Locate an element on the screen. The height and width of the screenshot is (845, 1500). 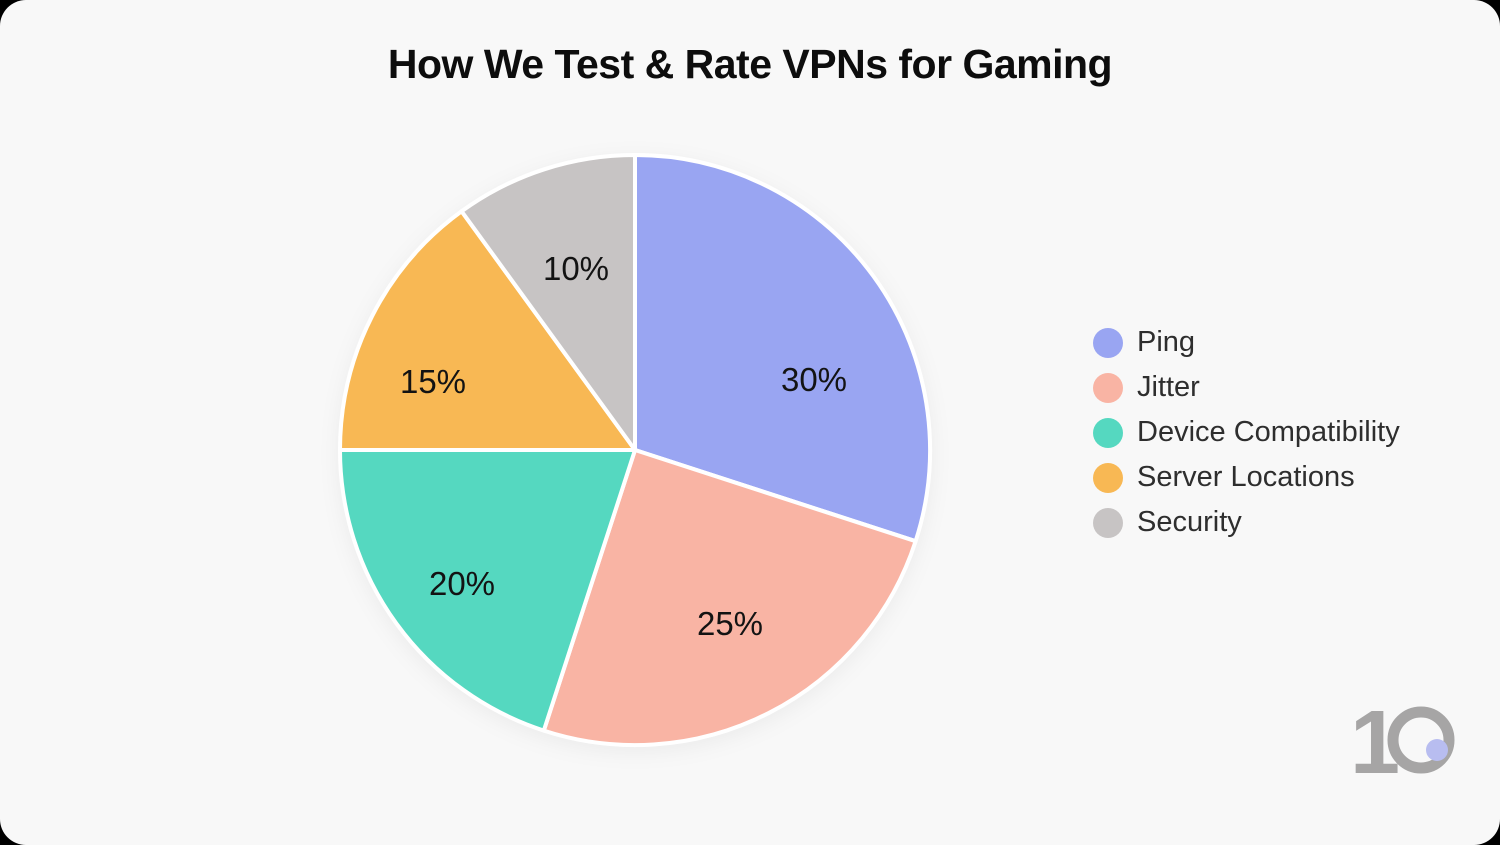
pie-slice-security is located at coordinates (548, 302).